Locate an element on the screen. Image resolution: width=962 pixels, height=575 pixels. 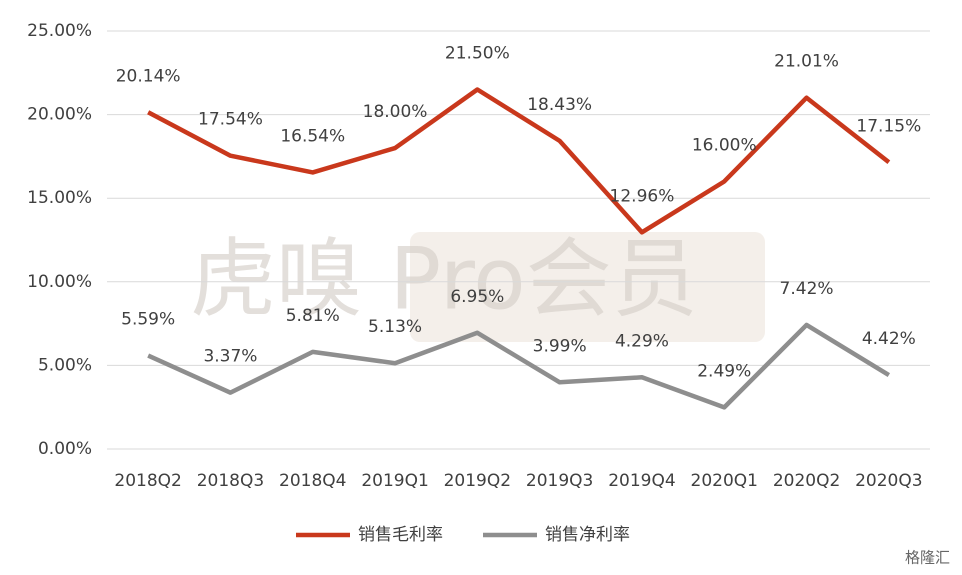
line-series is located at coordinates (519, 366).